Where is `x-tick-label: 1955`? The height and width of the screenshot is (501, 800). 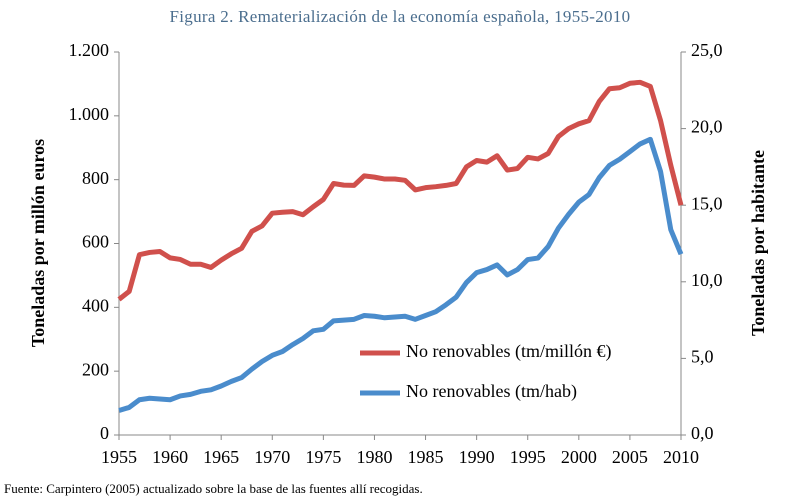
x-tick-label: 1955 is located at coordinates (119, 457).